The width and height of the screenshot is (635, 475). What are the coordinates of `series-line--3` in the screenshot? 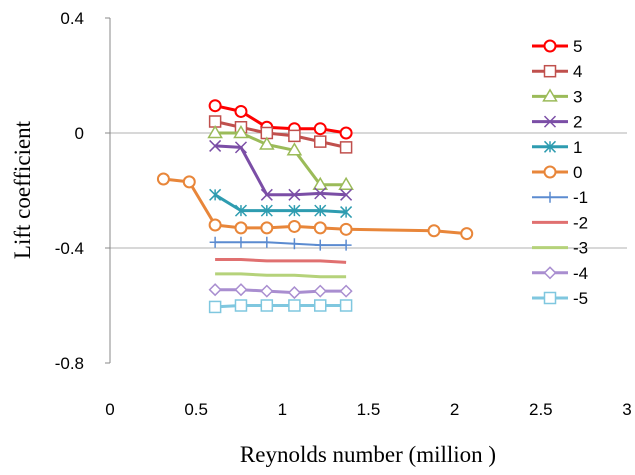 It's located at (281, 275).